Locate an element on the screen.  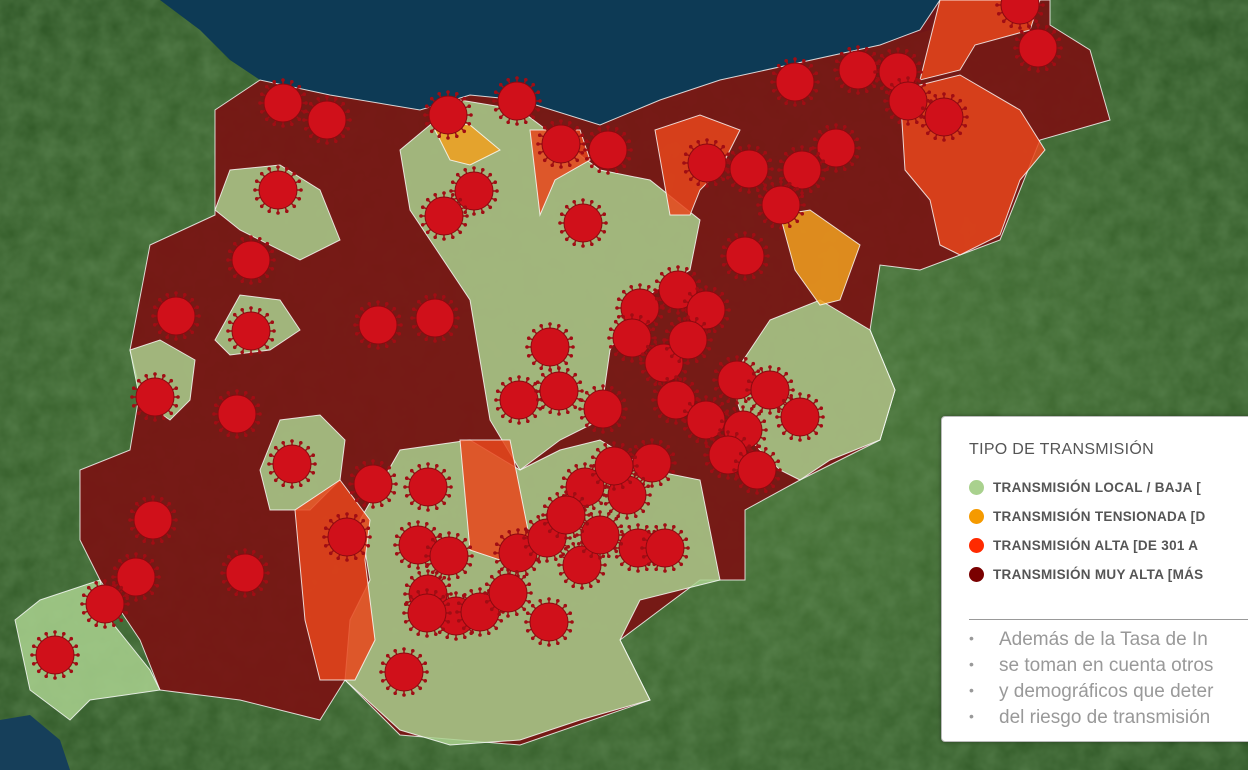
legend-note: • y demográficos que deter is located at coordinates (1108, 691).